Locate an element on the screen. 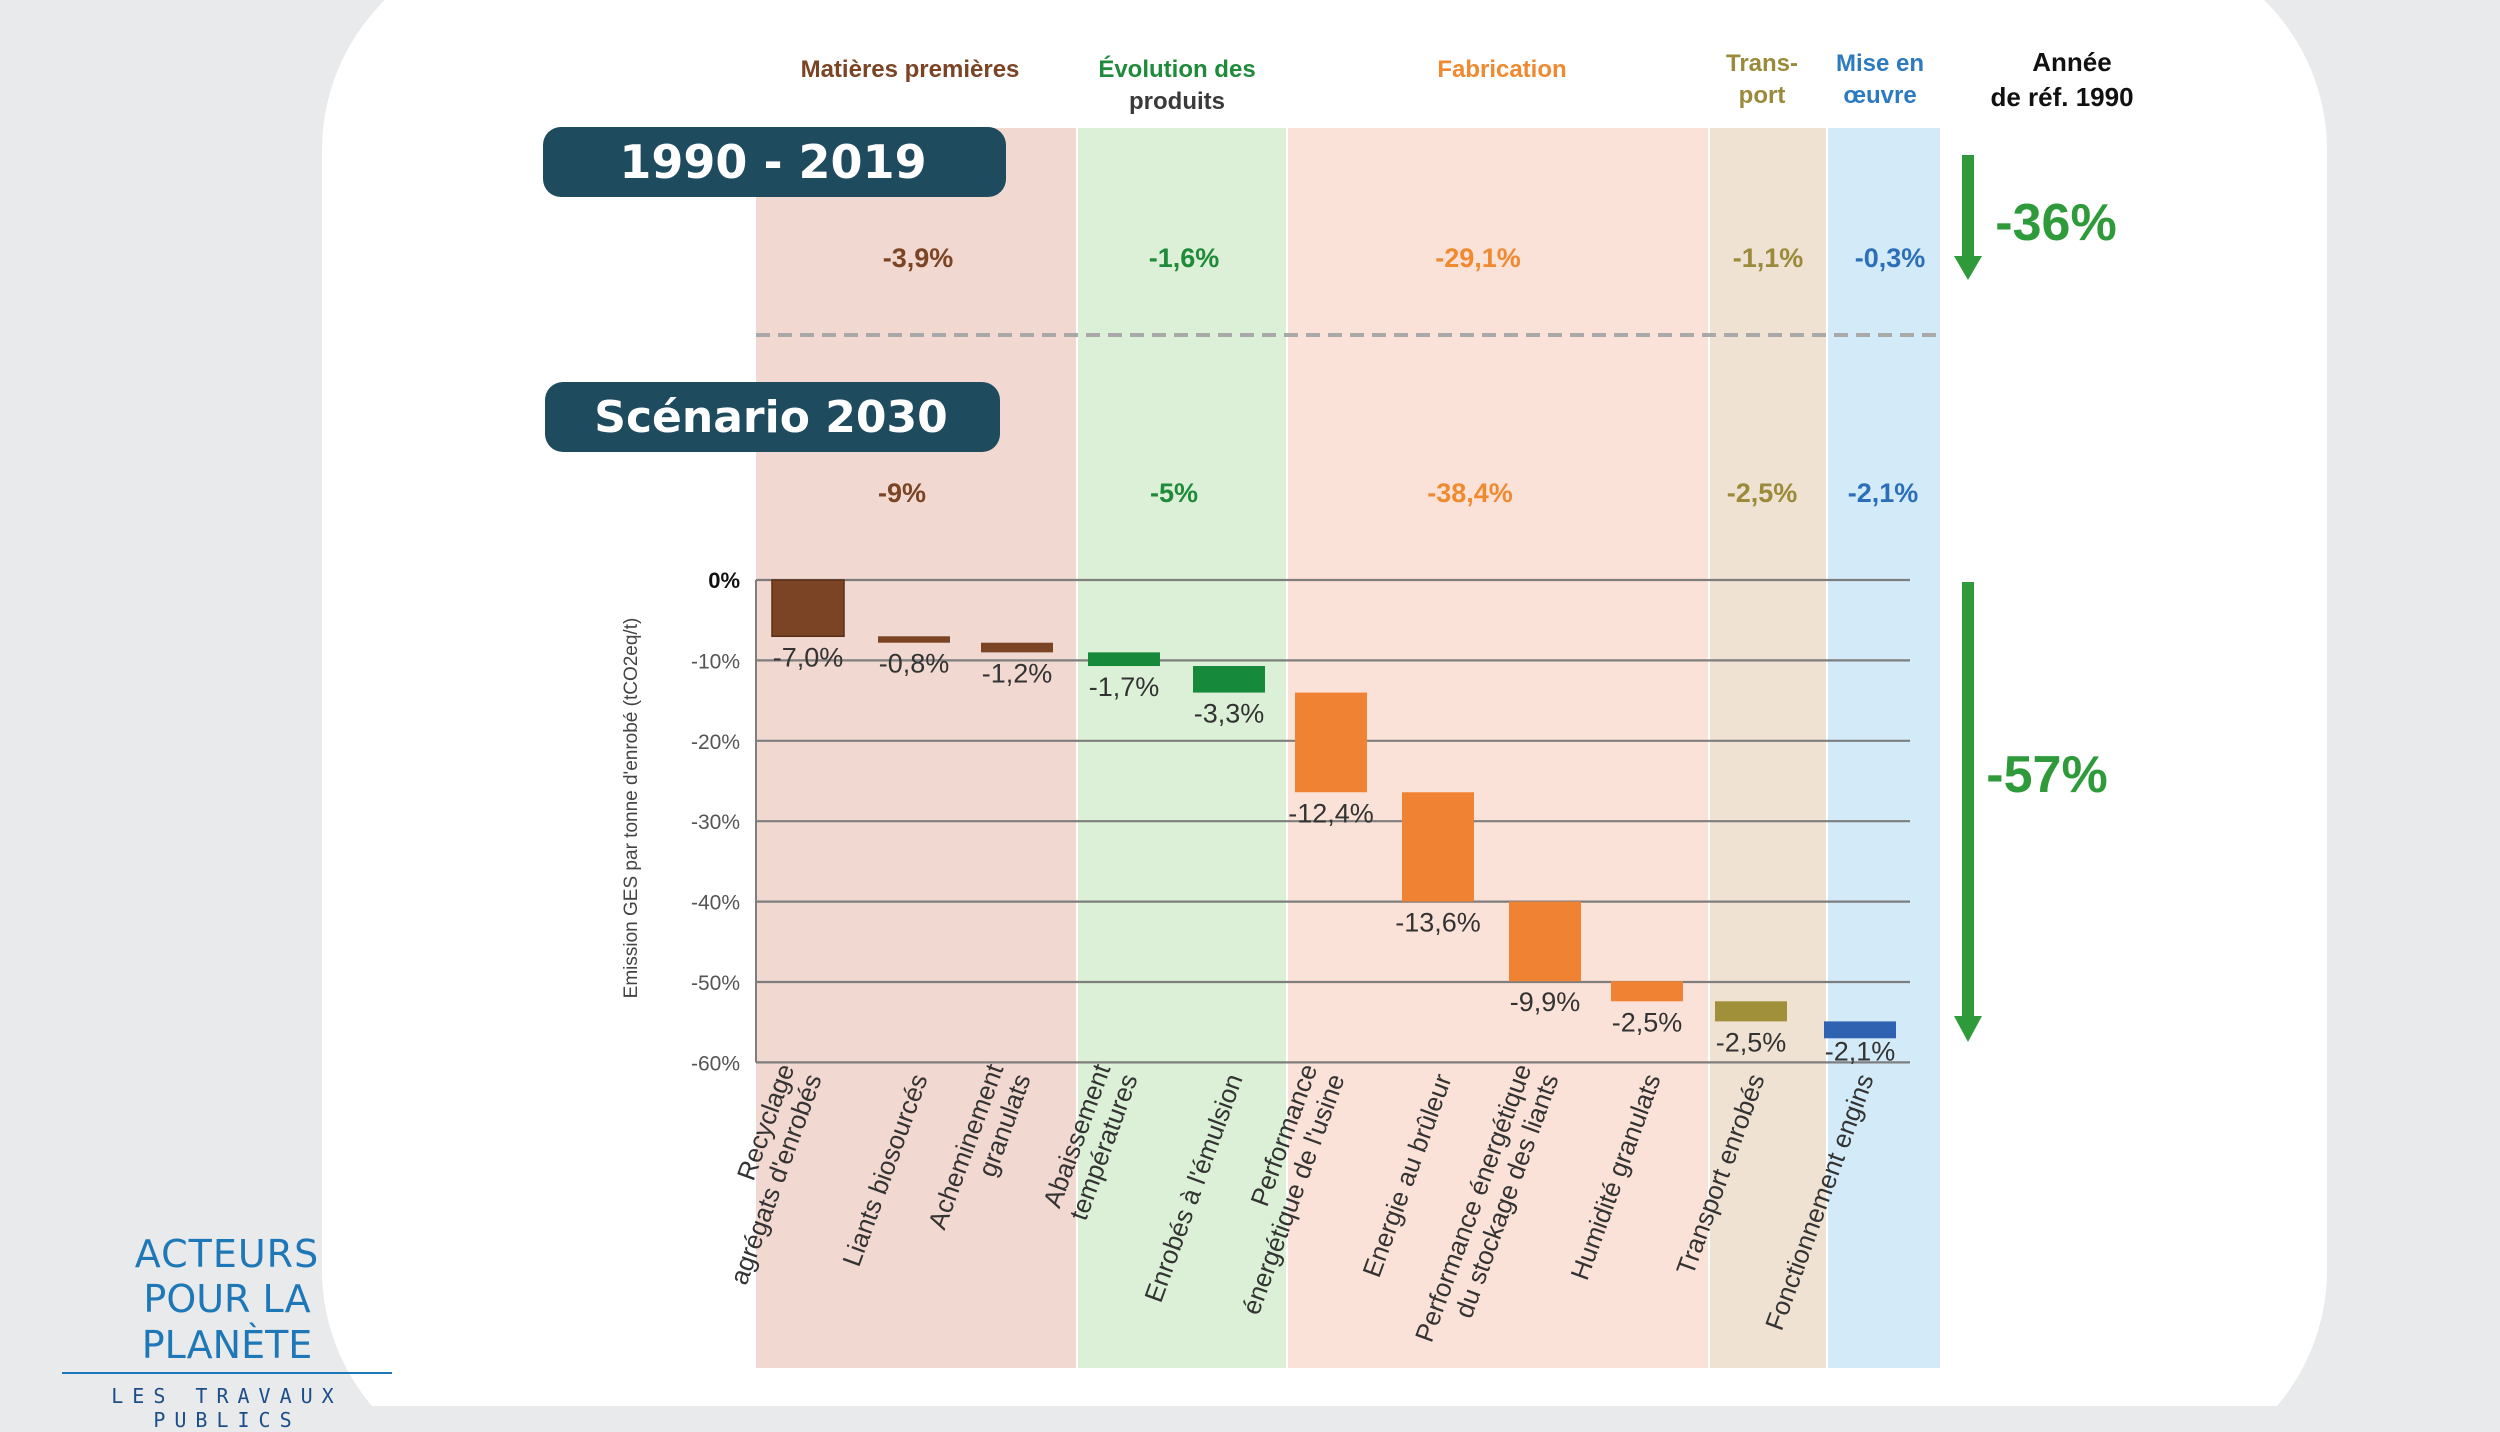 The height and width of the screenshot is (1432, 2500). header-evolution-line1: Évolution des is located at coordinates (1176, 69).